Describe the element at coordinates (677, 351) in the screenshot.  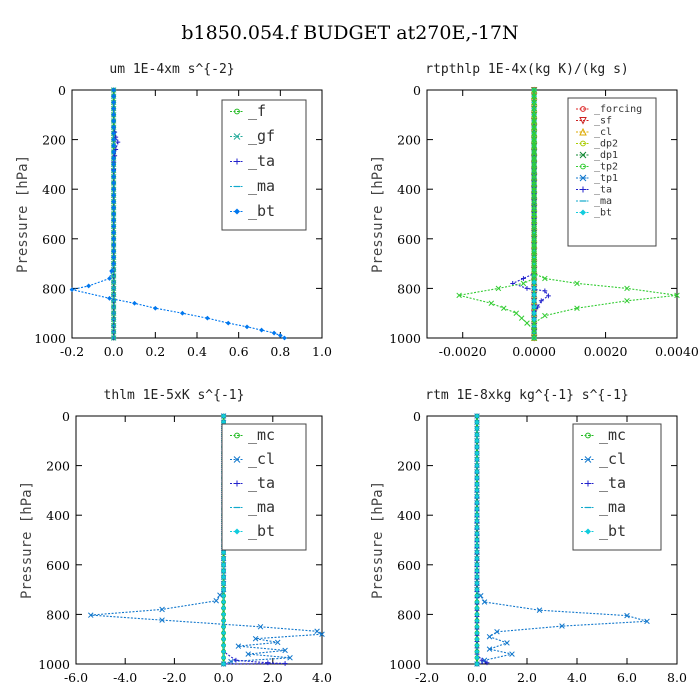
I see `x-tick-label: 0.0040` at that location.